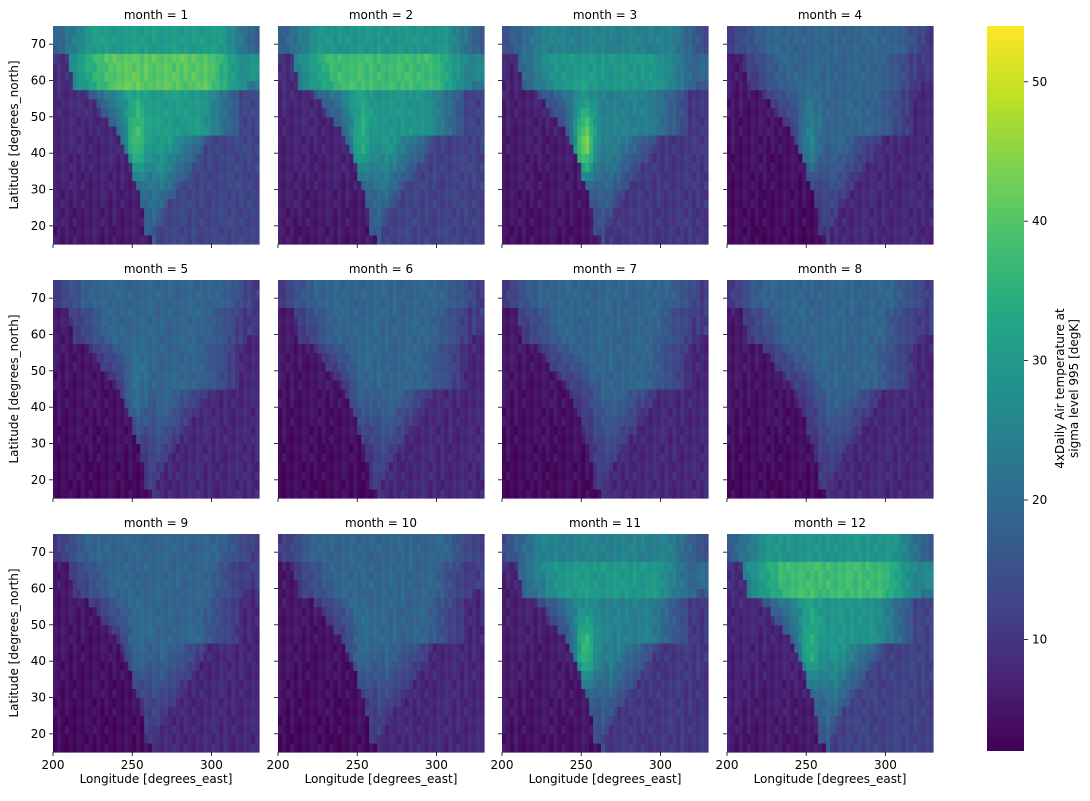 The width and height of the screenshot is (1090, 801). Describe the element at coordinates (381, 15) in the screenshot. I see `facet-title: month = 2` at that location.